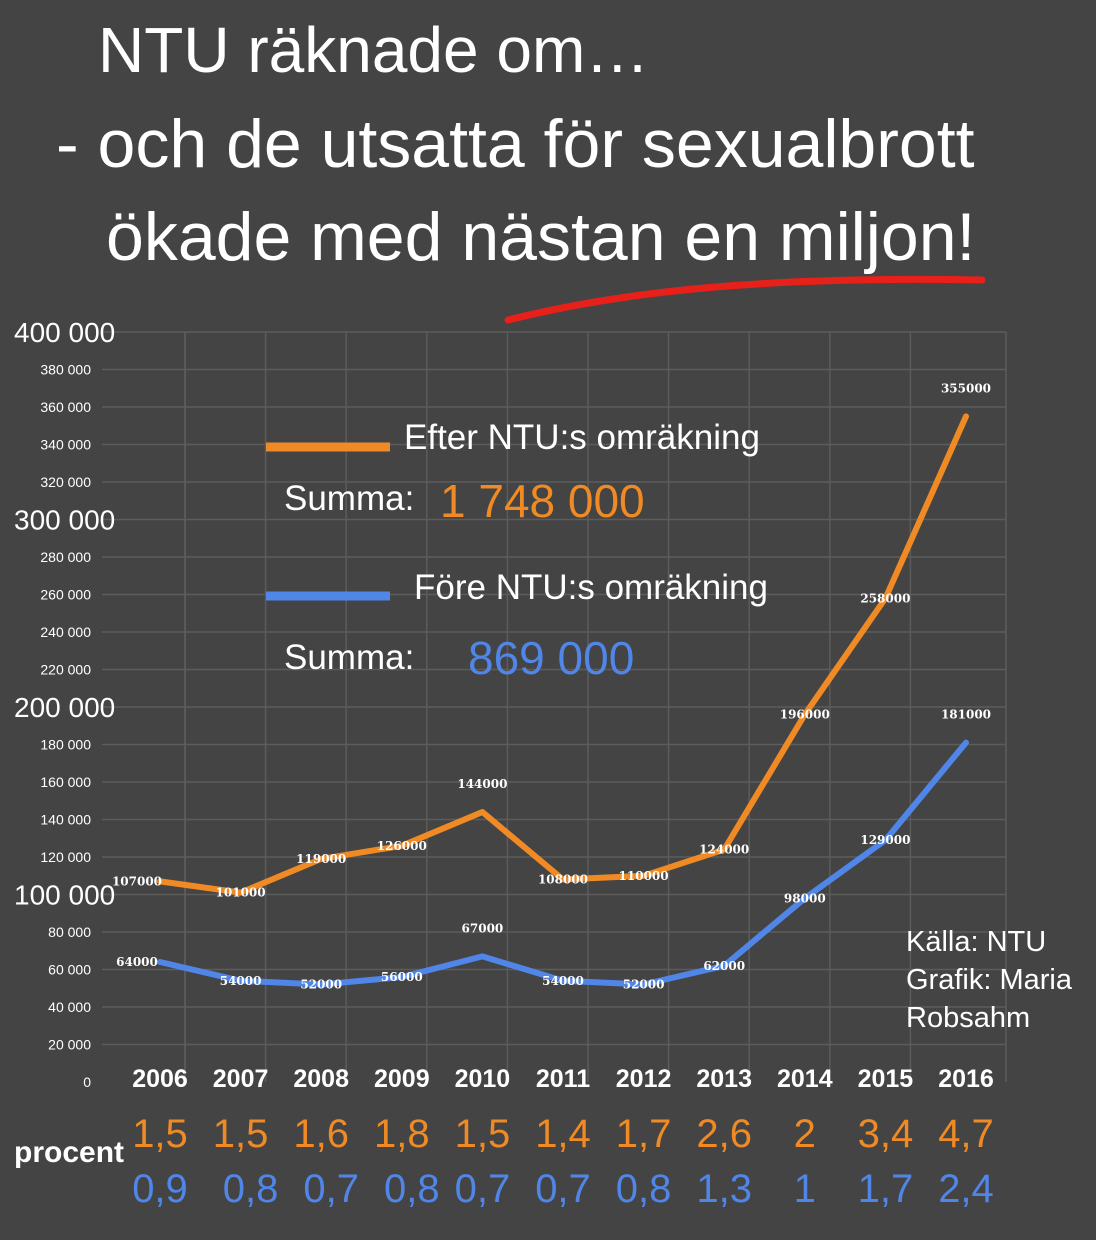  I want to click on y-tick-label: 320 000, so click(65, 482).